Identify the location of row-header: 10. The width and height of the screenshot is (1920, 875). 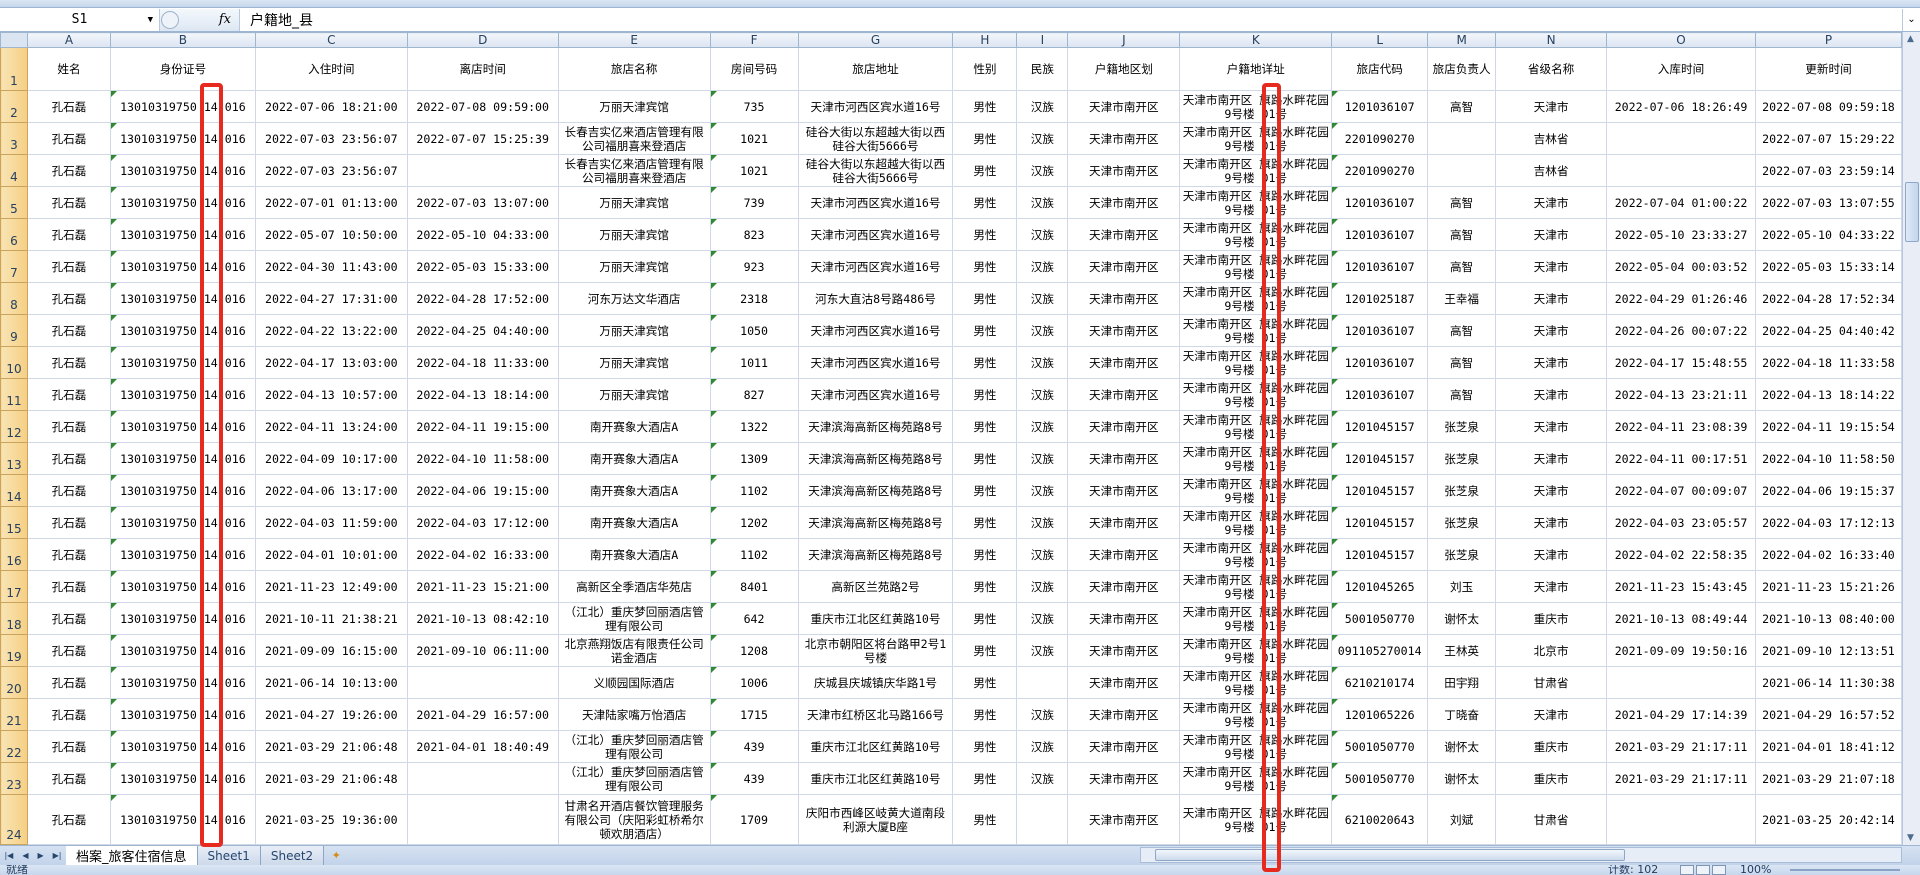
(14, 362).